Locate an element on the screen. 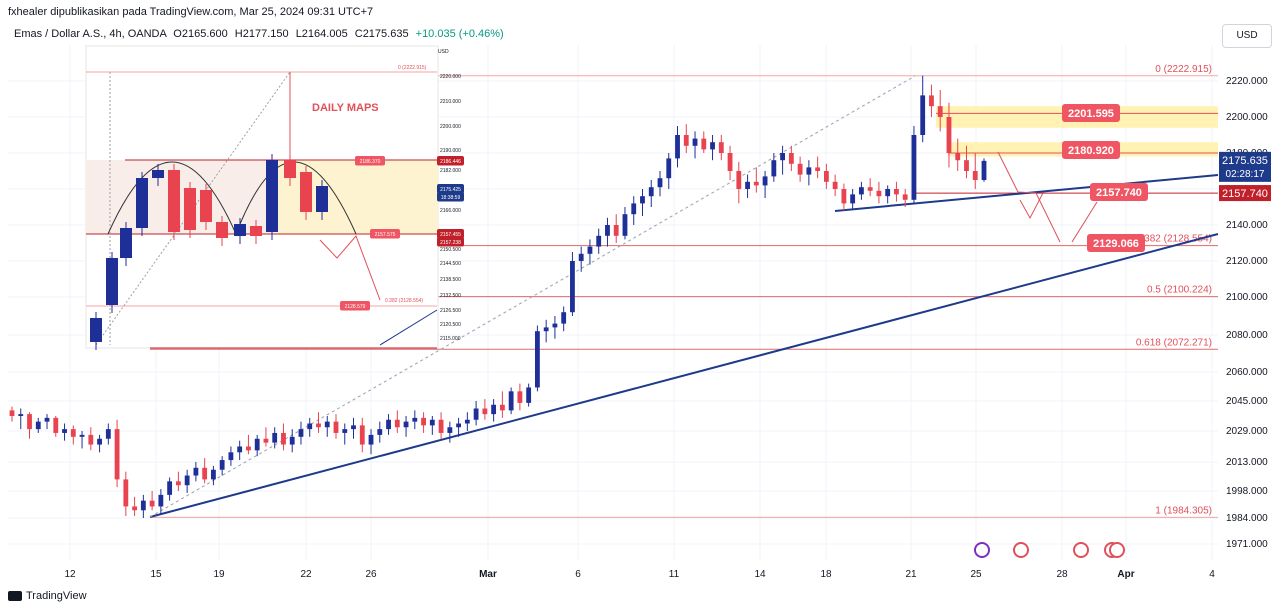 Image resolution: width=1280 pixels, height=612 pixels. price-tick: 2080.000 is located at coordinates (1247, 335).